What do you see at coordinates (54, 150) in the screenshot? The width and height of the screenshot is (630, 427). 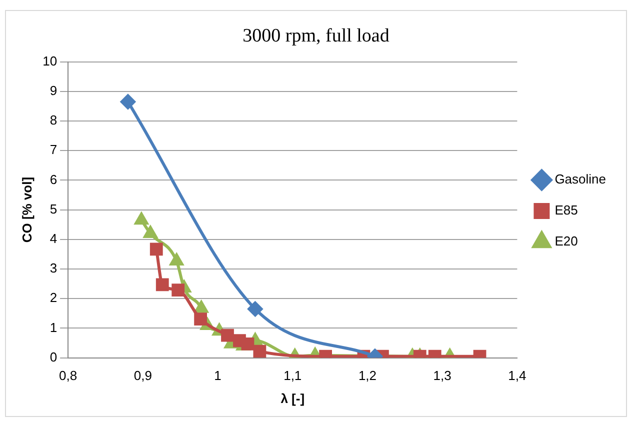 I see `y-tick-label: 7` at bounding box center [54, 150].